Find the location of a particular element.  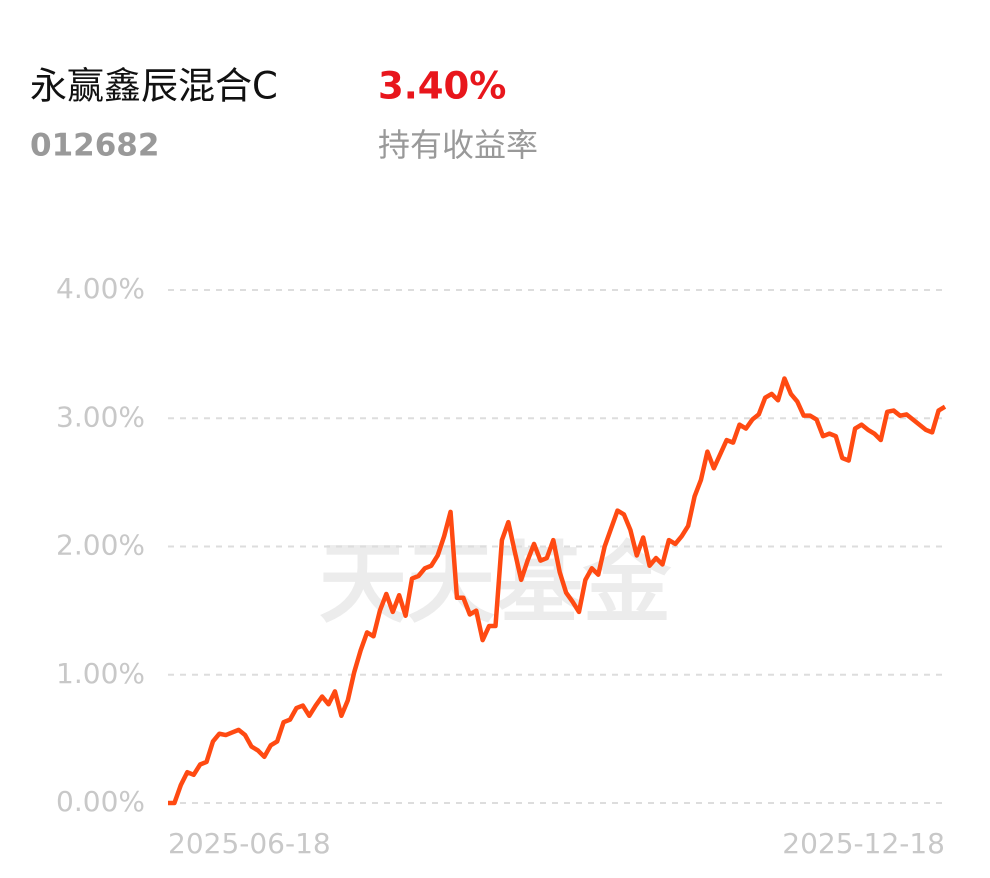

y-tick-label: 4.00% is located at coordinates (100, 288).